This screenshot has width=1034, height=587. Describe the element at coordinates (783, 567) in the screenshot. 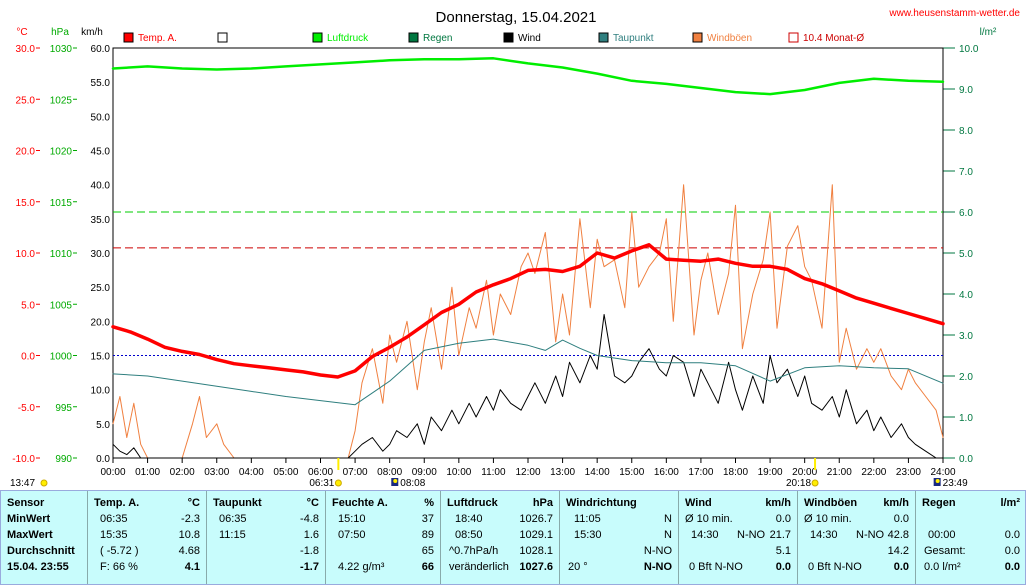

I see `wind-foot-val: 0.0` at that location.